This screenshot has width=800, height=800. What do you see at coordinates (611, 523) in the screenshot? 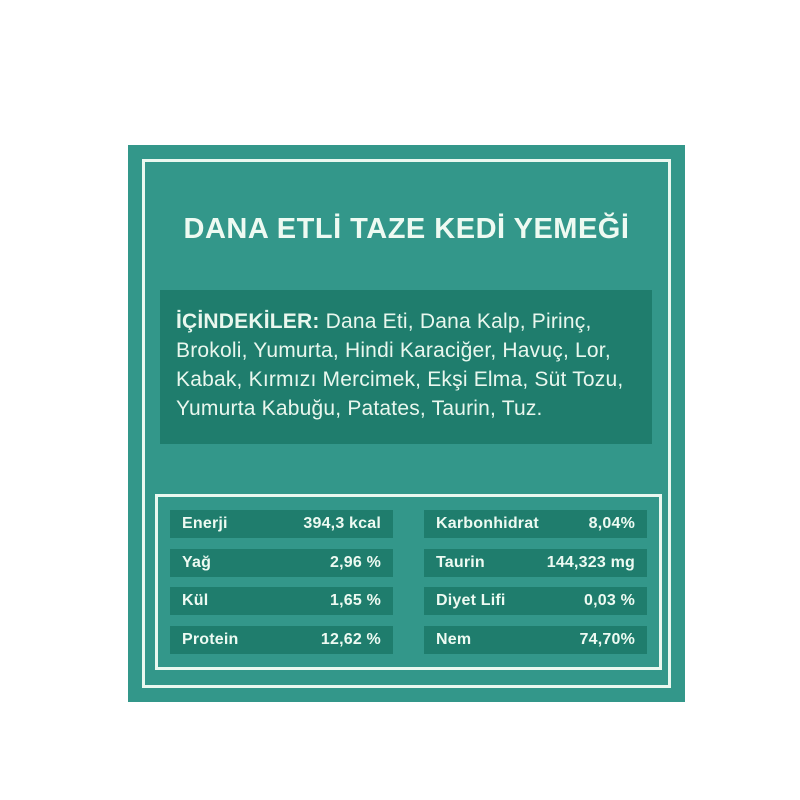
I see `nutrition-value: 8,04%` at bounding box center [611, 523].